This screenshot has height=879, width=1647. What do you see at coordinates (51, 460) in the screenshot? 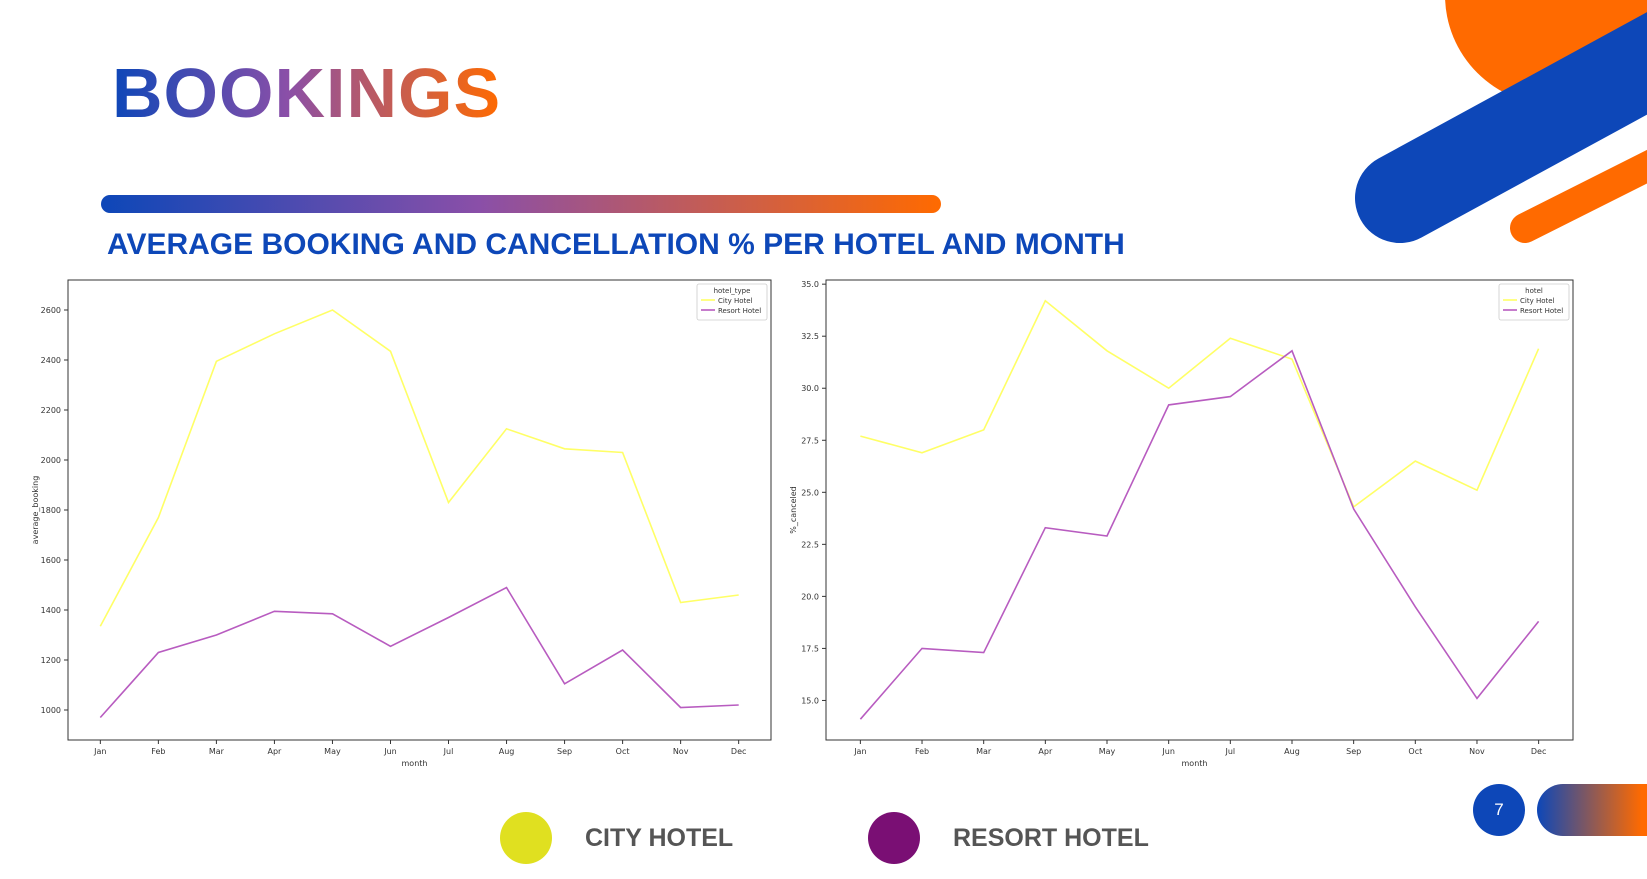
I see `y-tick-label: 2000` at bounding box center [51, 460].